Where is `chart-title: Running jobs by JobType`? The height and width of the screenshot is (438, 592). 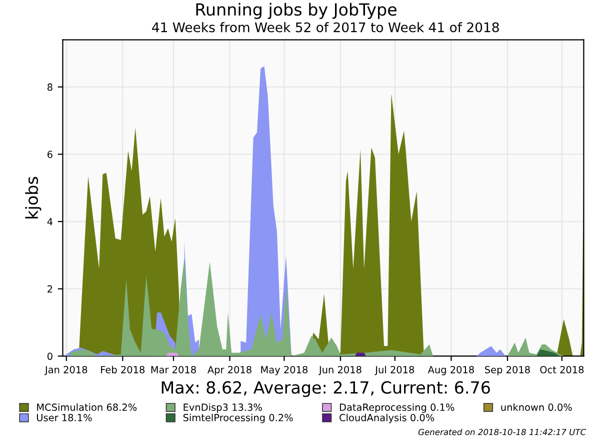 chart-title: Running jobs by JobType is located at coordinates (296, 11).